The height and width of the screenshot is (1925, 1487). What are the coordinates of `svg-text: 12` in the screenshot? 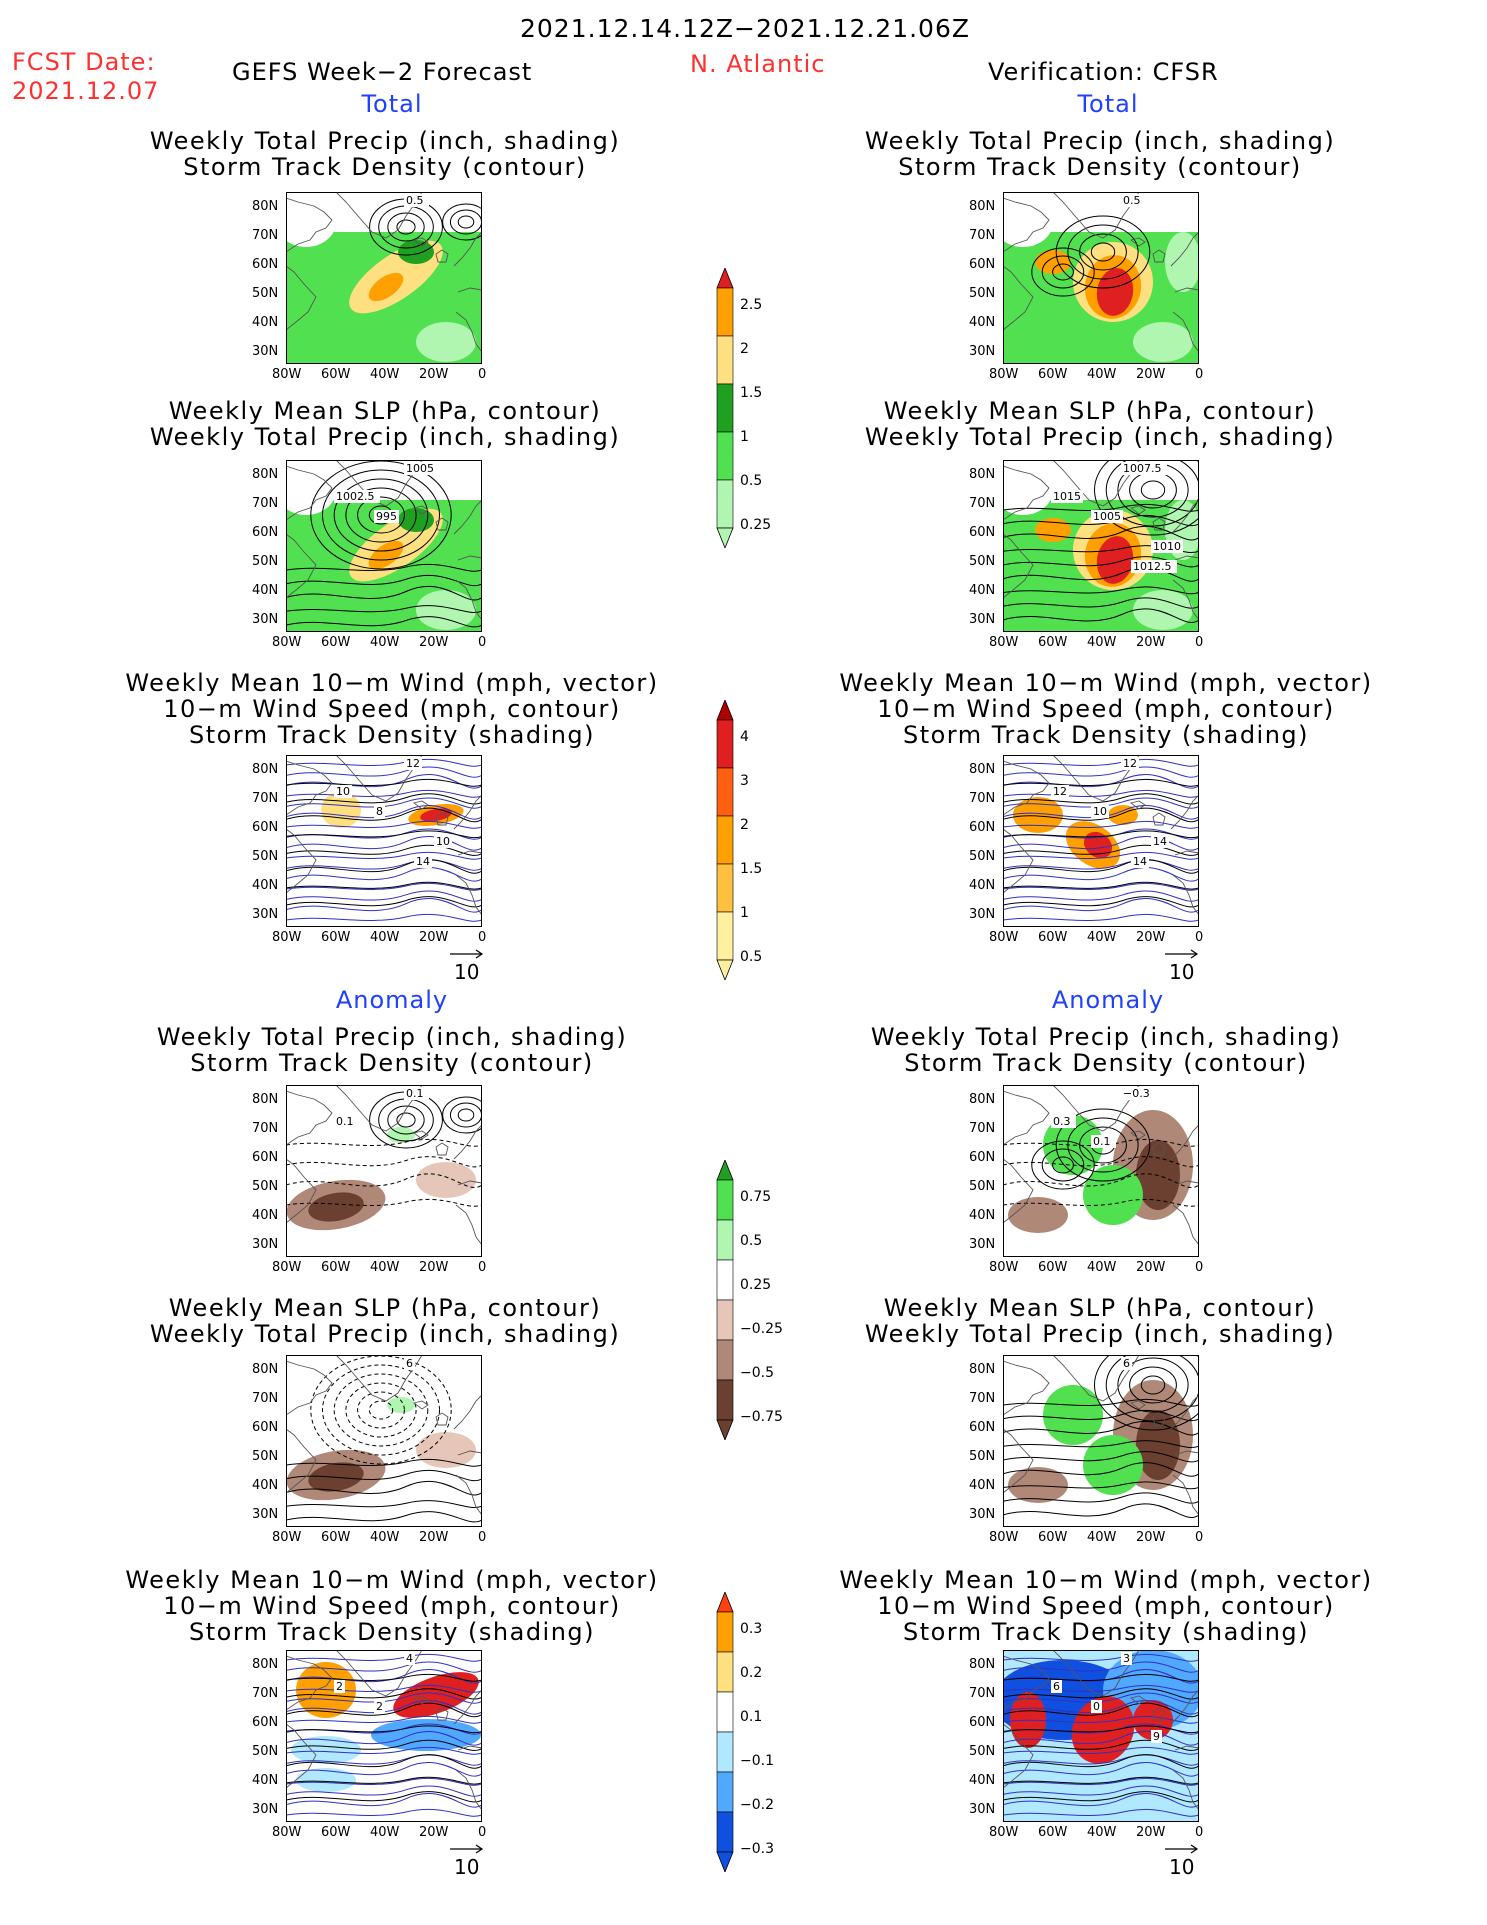 It's located at (1060, 791).